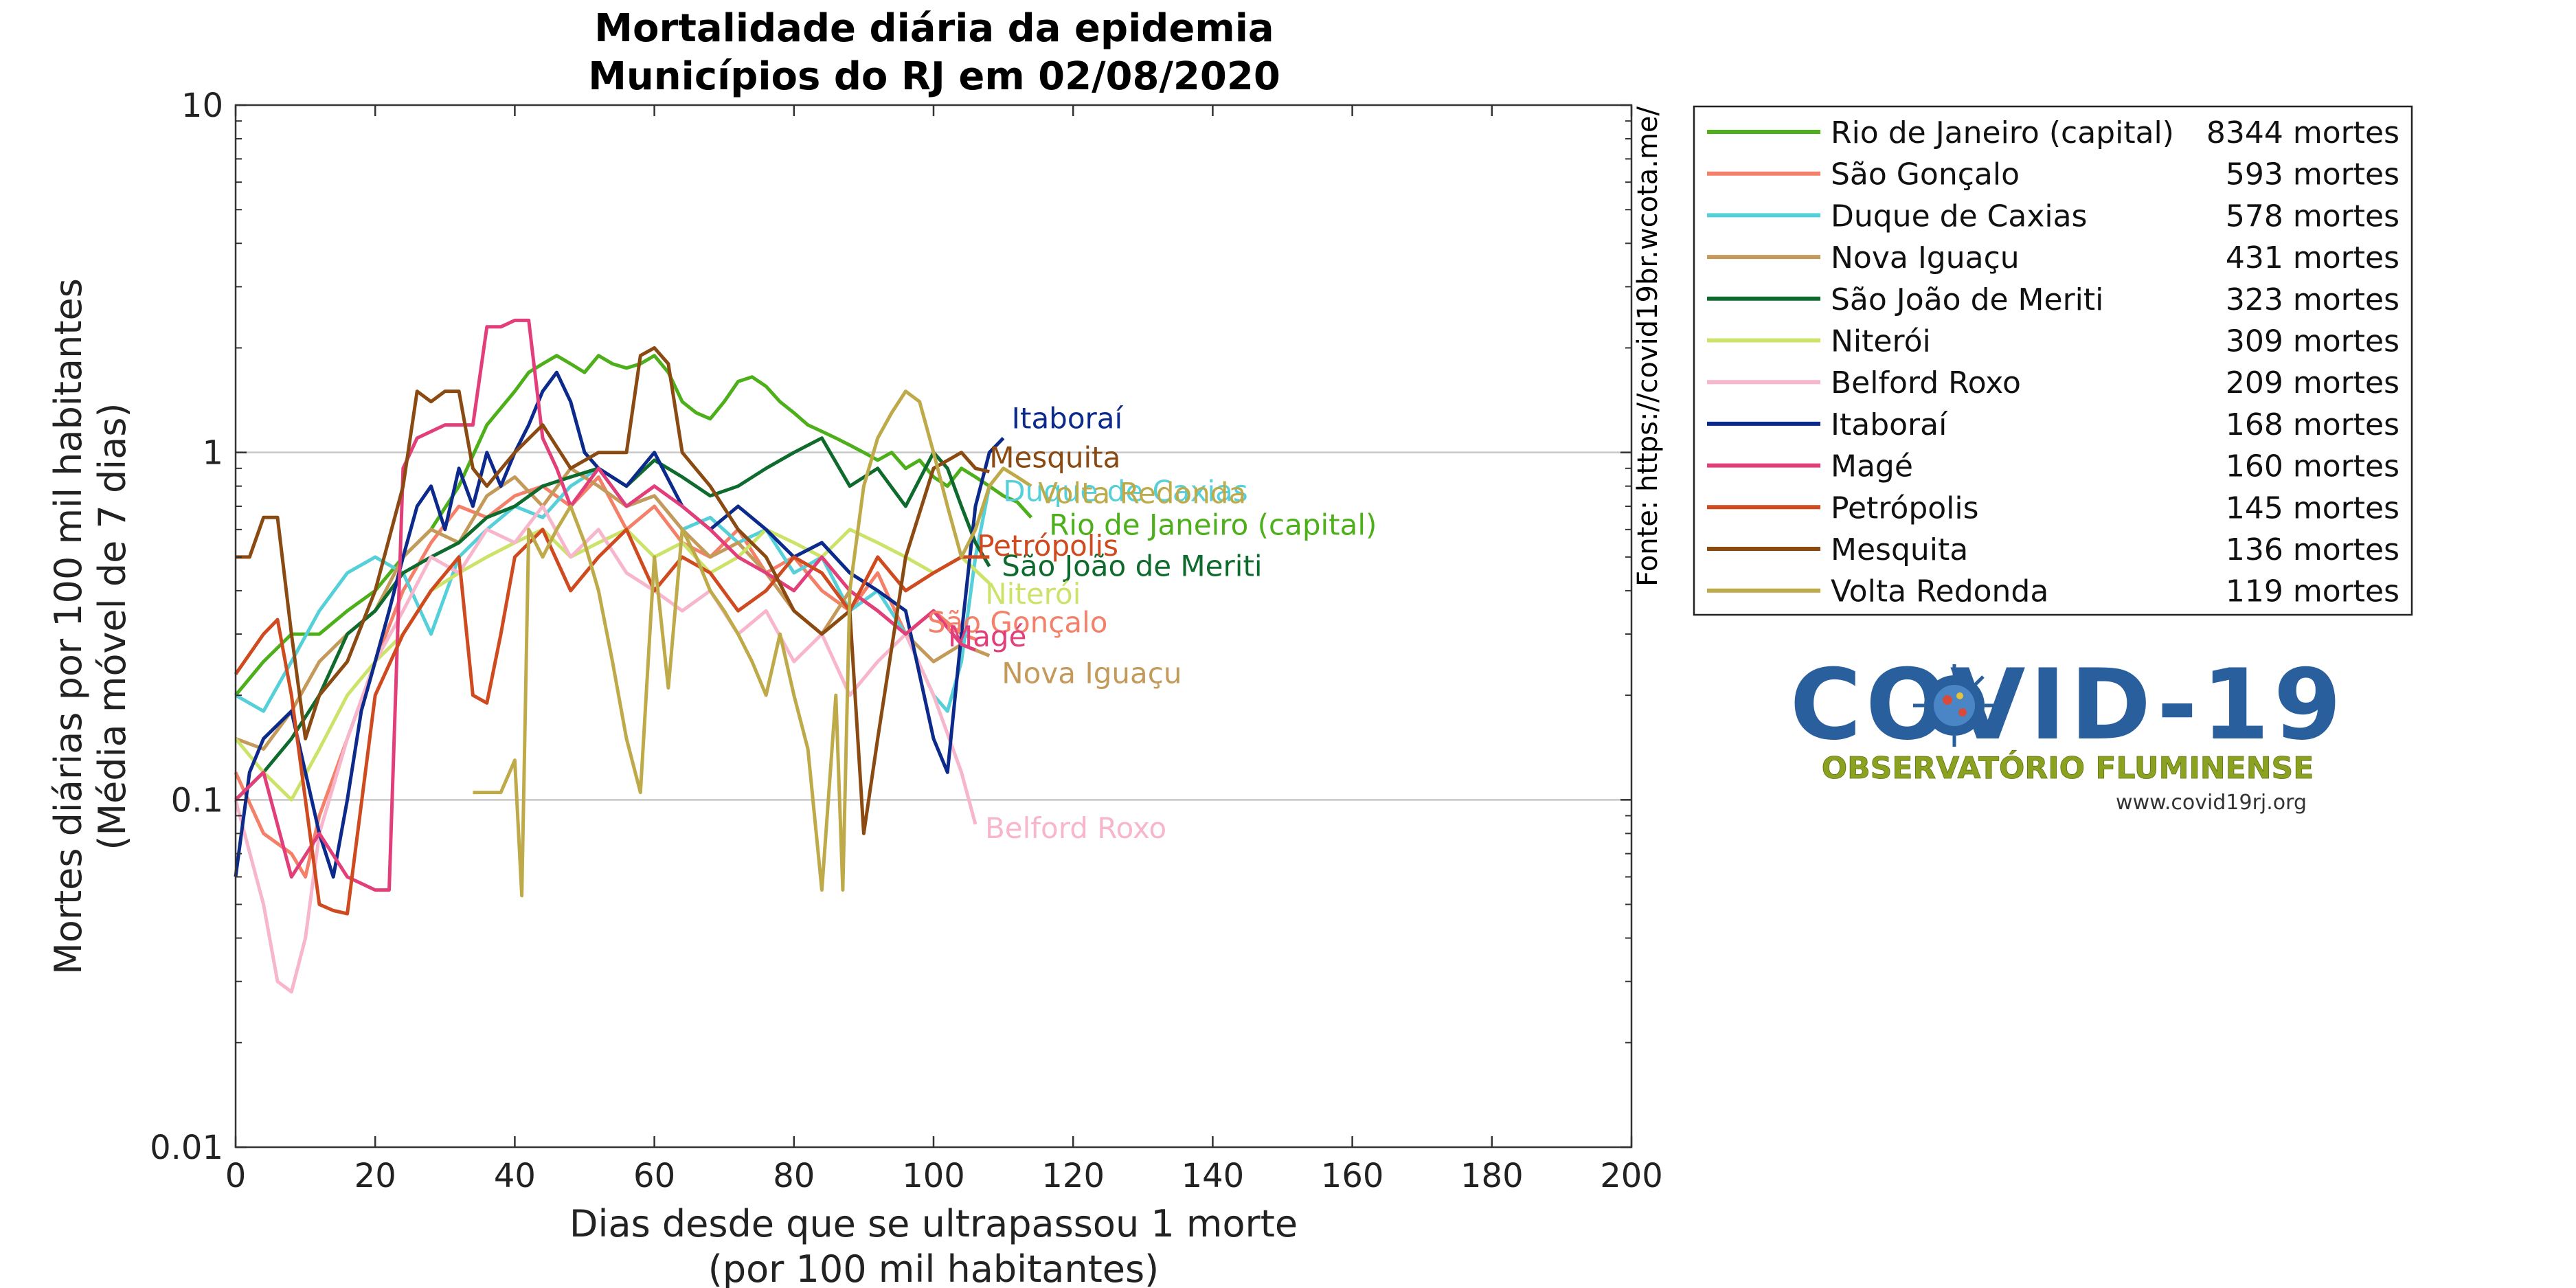  I want to click on end-label: Belford Roxo, so click(1075, 828).